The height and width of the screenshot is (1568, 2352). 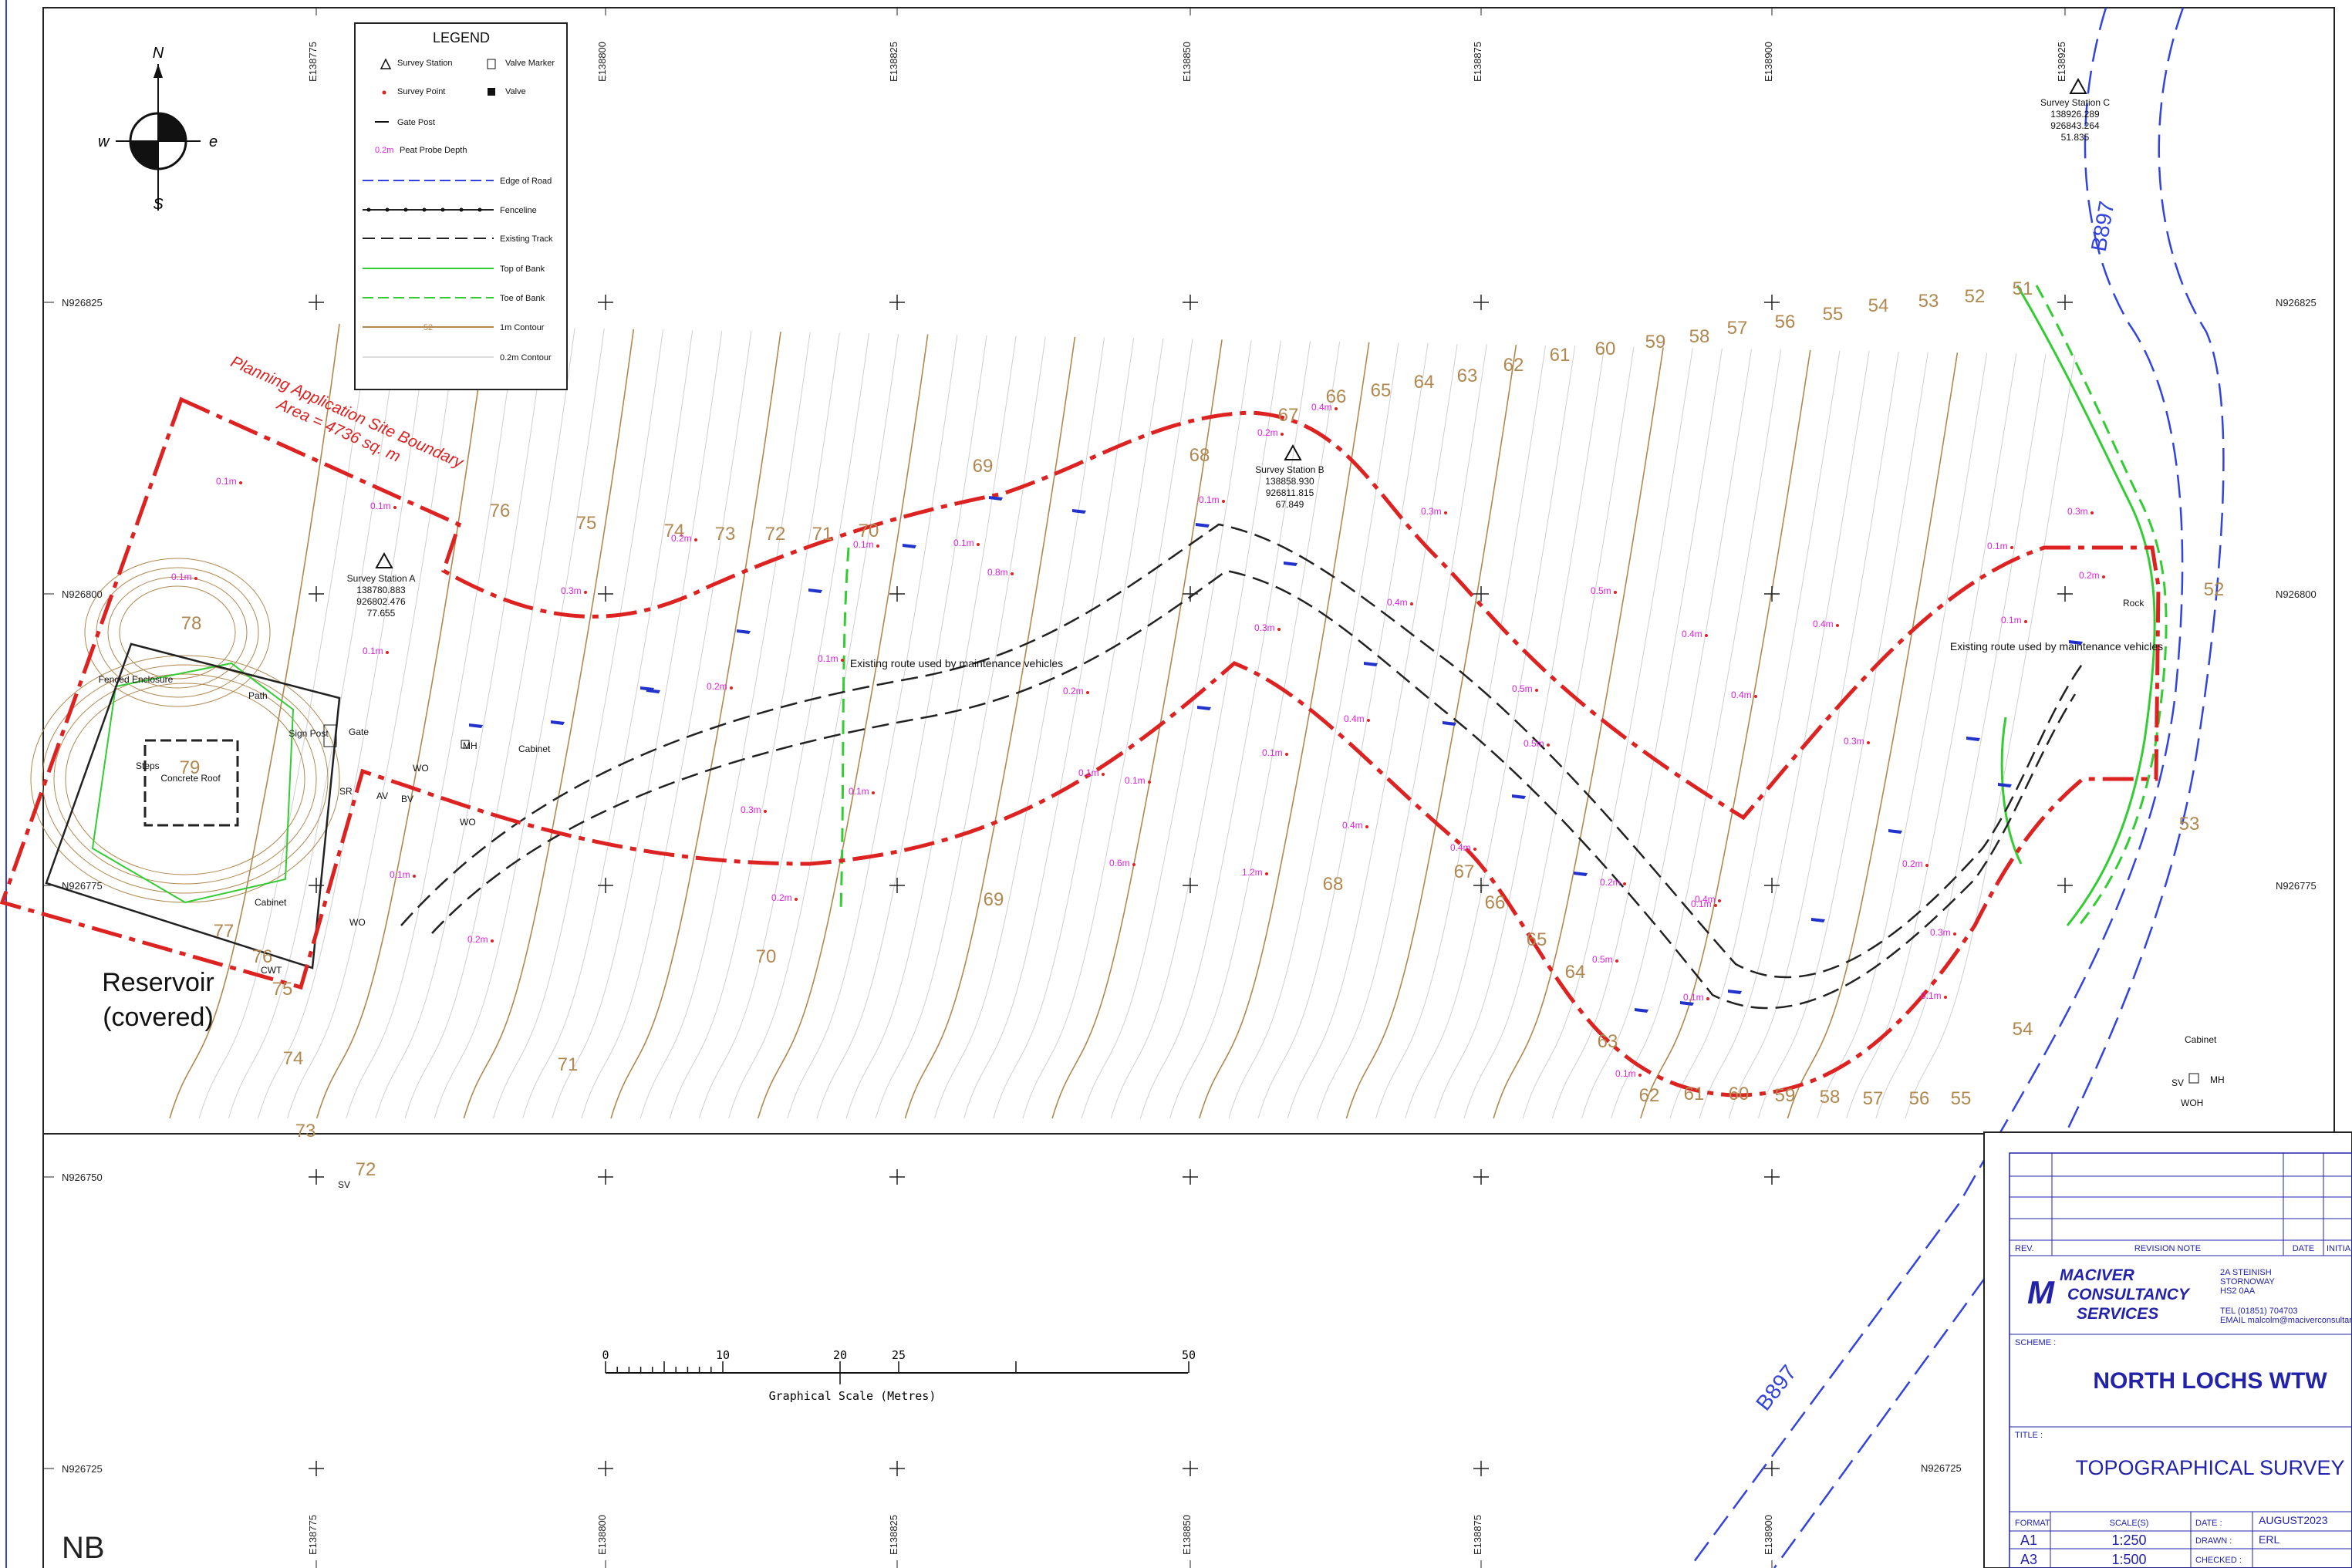 I want to click on legend-item: Edge of Road, so click(x=457, y=182).